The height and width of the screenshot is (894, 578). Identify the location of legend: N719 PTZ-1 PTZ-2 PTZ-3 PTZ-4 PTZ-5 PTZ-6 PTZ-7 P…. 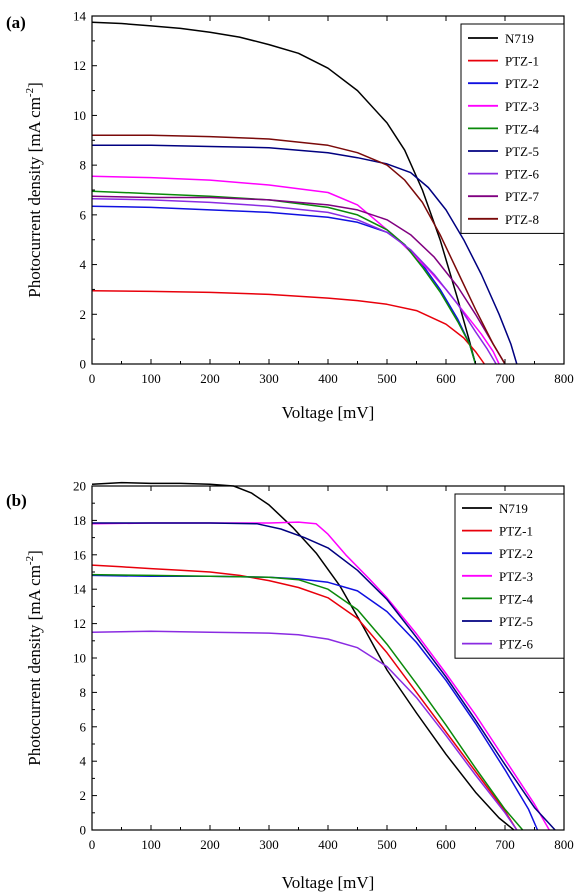
(512, 128).